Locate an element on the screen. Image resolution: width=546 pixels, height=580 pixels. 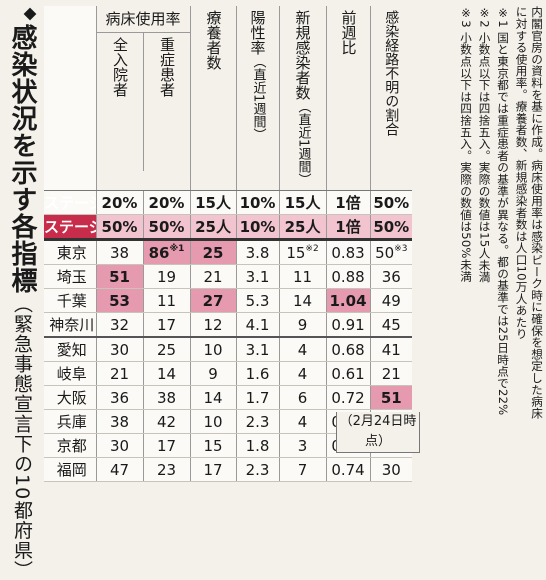
stage-value: 20% is located at coordinates (120, 203).